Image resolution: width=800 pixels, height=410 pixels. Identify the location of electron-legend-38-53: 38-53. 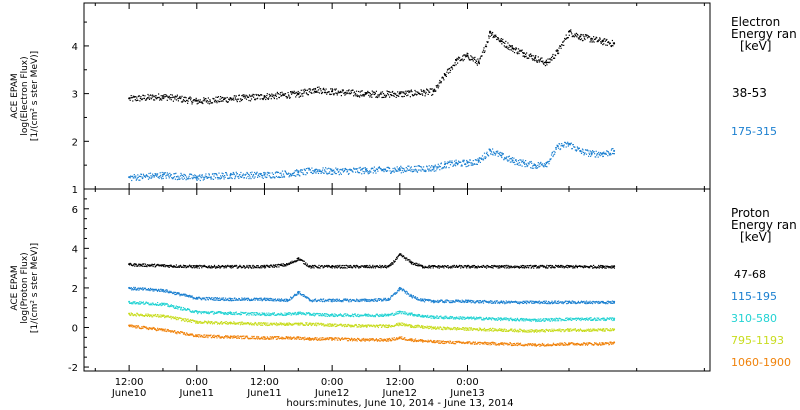
(749, 93).